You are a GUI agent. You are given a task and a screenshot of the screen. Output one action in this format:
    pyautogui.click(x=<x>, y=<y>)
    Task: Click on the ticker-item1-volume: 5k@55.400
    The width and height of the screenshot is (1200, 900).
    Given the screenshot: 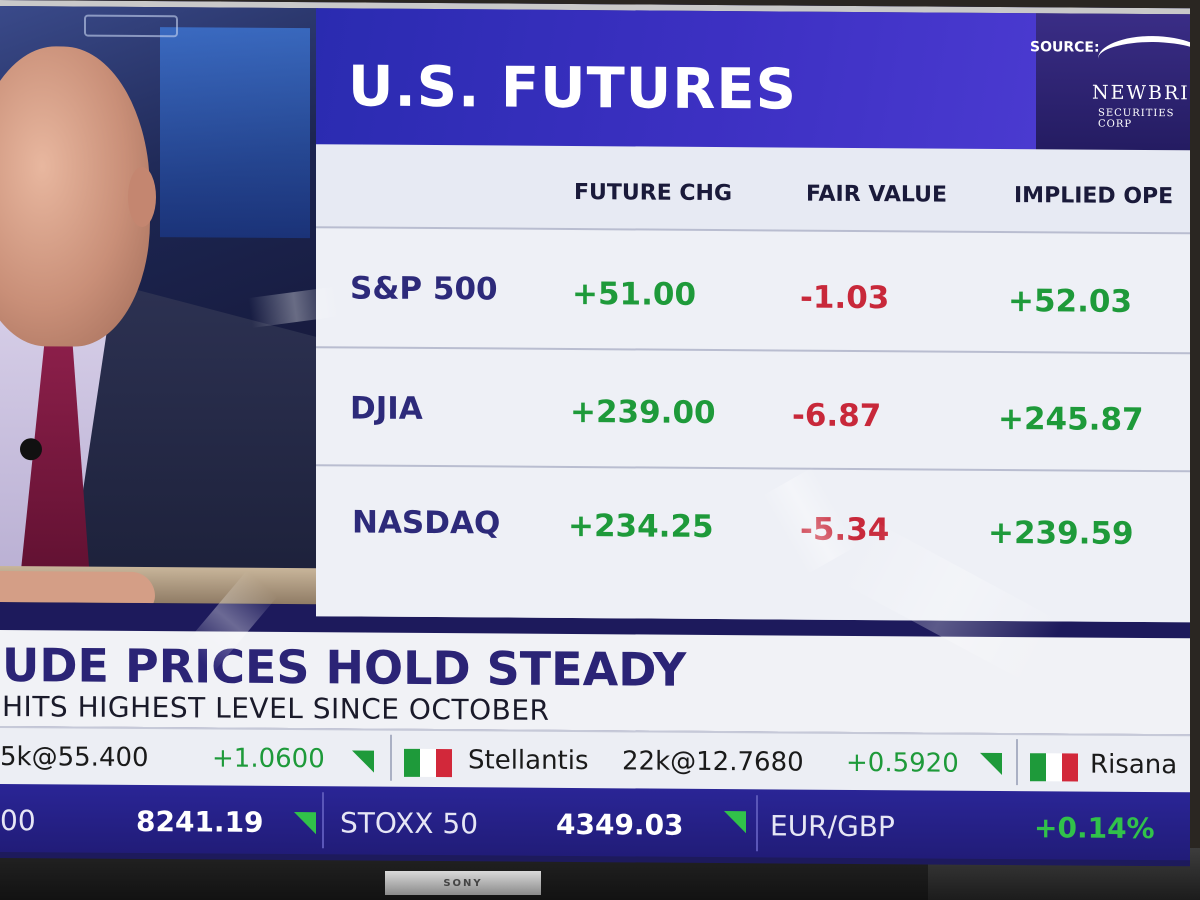 What is the action you would take?
    pyautogui.click(x=74, y=758)
    